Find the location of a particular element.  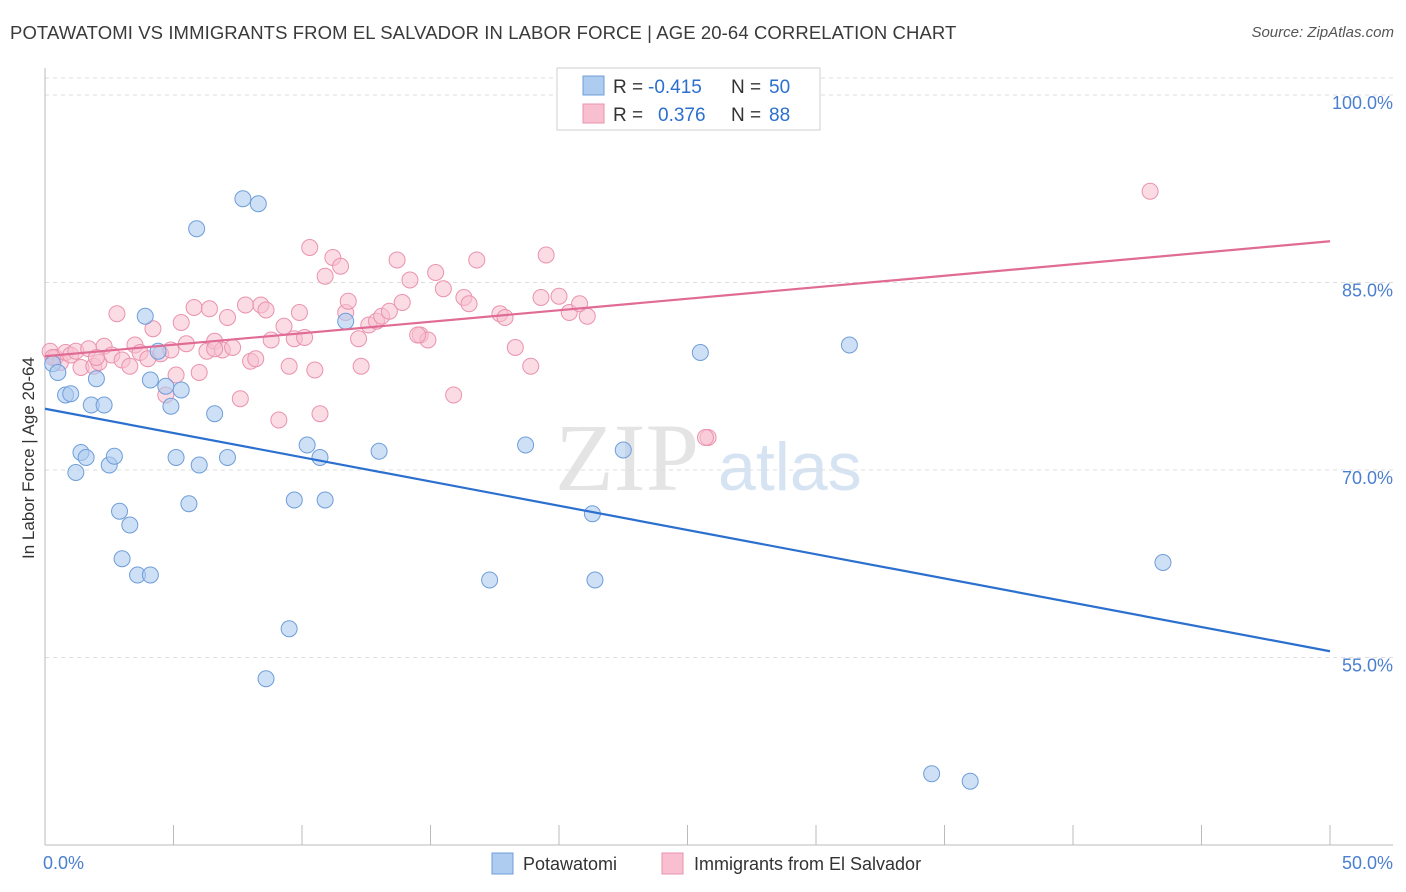

legend-box: R = -0.415 N = 50 R = 0.376 N = 88 is located at coordinates (688, 99).